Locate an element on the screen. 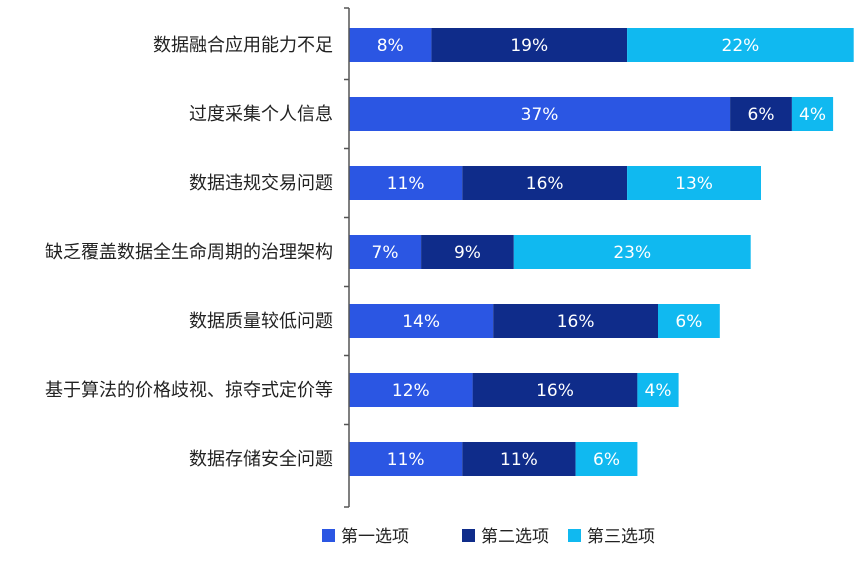  data-label: 8% is located at coordinates (390, 46).